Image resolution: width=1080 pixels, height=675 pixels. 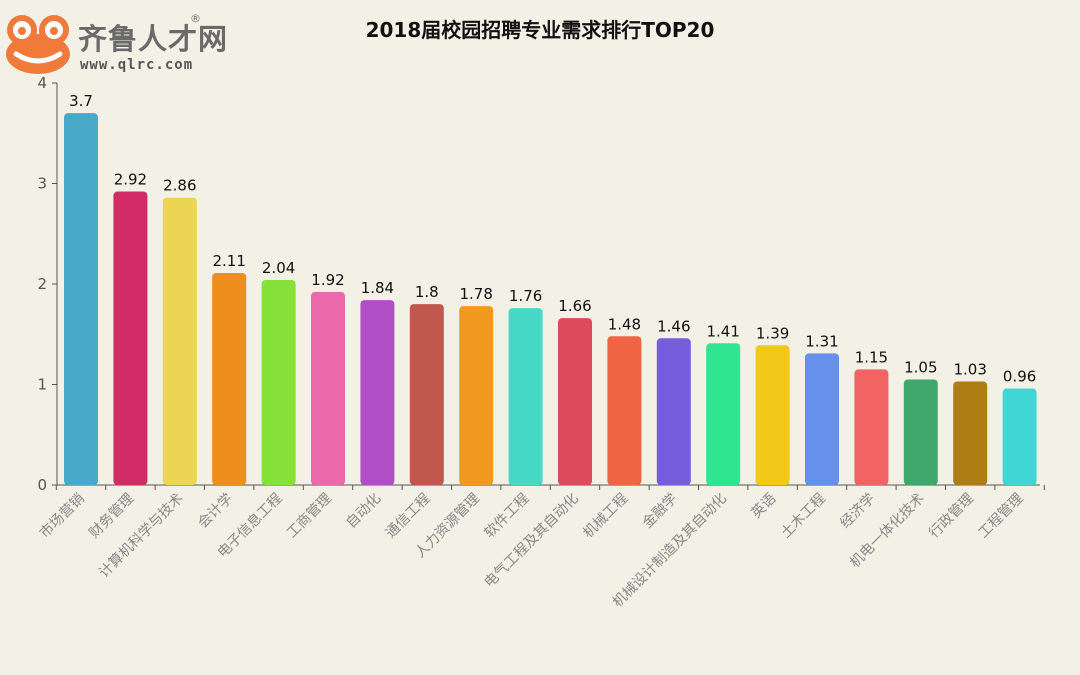 What do you see at coordinates (141, 536) in the screenshot?
I see `category-label: 计算机科学与技术` at bounding box center [141, 536].